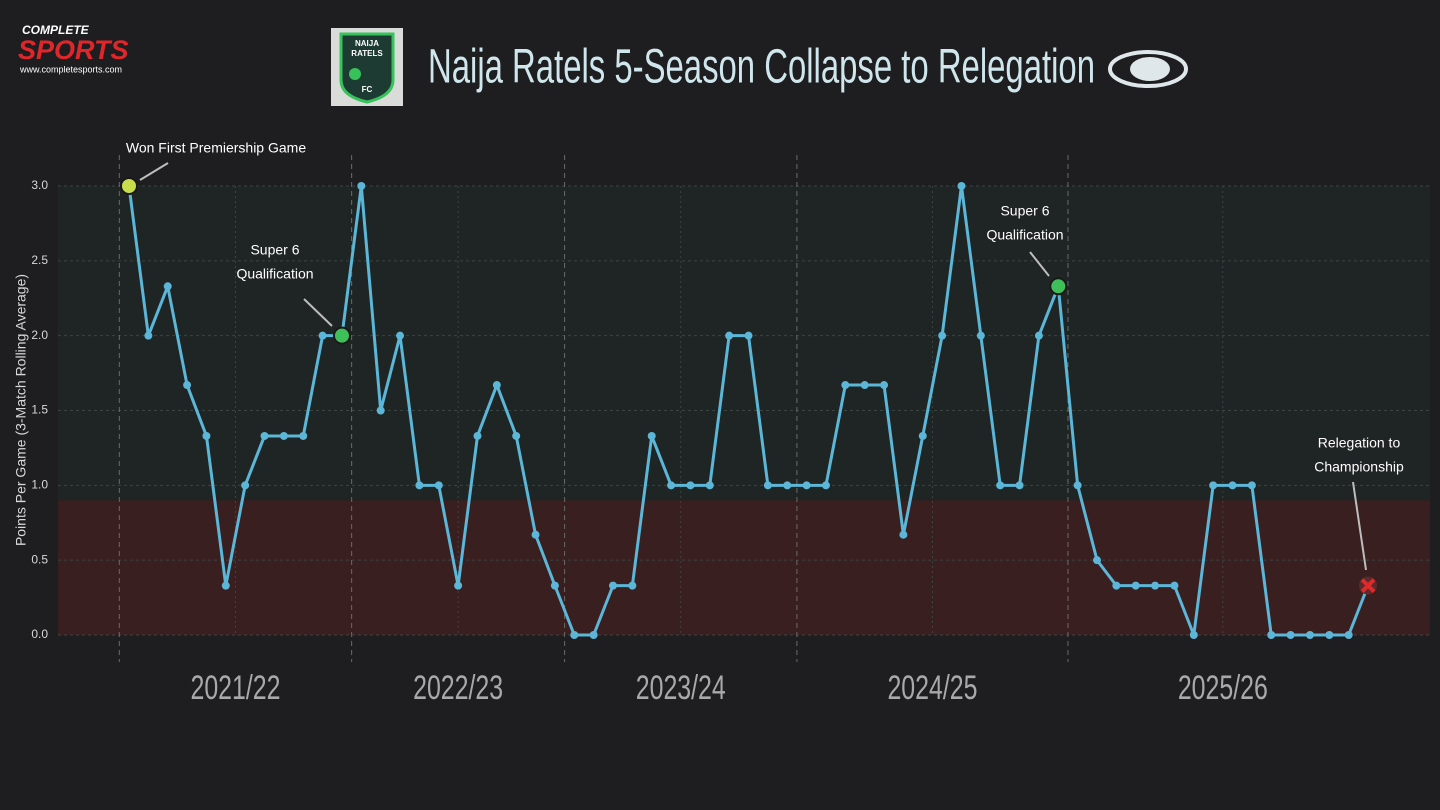  Describe the element at coordinates (39, 634) in the screenshot. I see `y-tick-label: 0.0` at that location.